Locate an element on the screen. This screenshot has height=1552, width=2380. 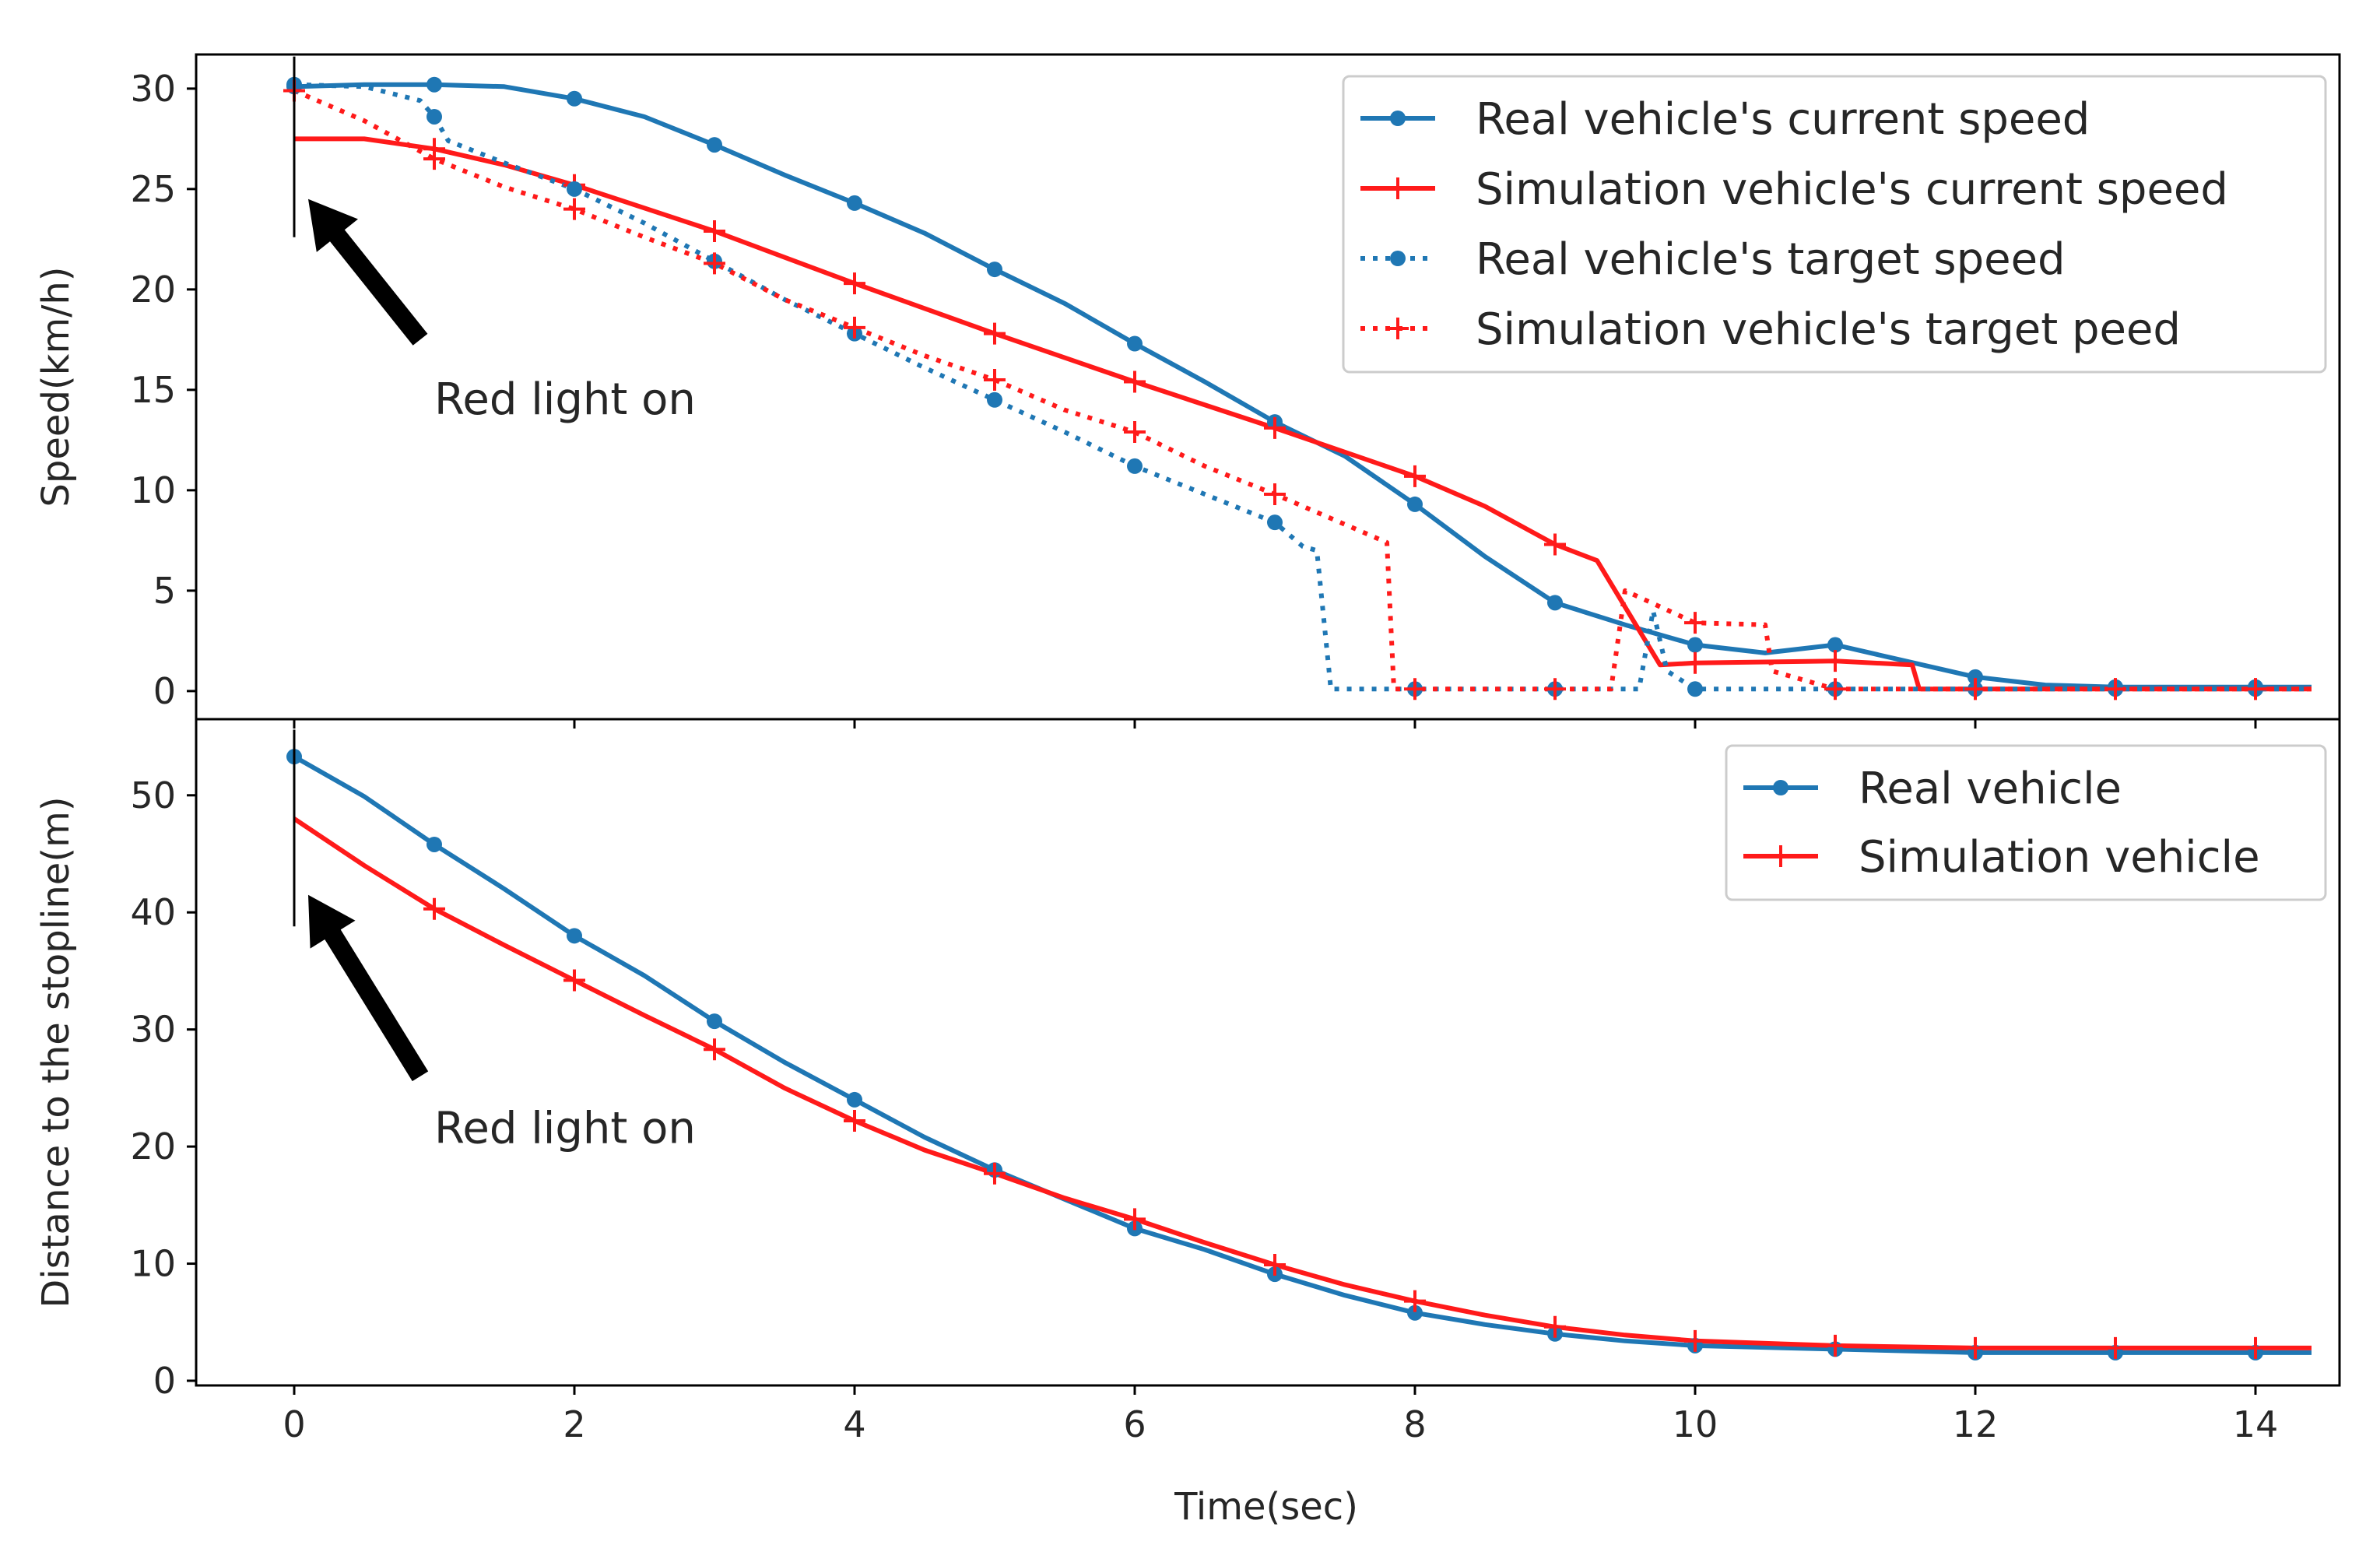
annotation-arrow is located at coordinates (369, 988).